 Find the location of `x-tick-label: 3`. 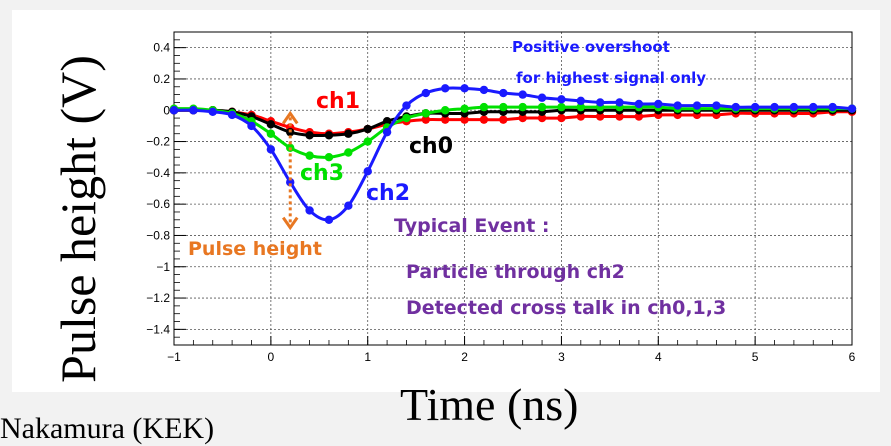

x-tick-label: 3 is located at coordinates (561, 357).